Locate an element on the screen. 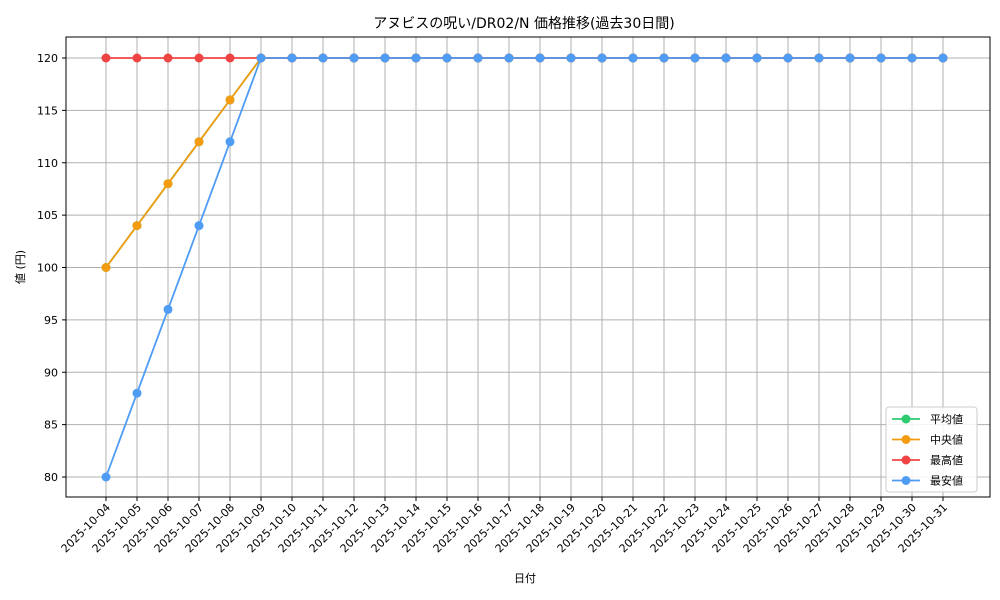  legend-frame is located at coordinates (931, 449).